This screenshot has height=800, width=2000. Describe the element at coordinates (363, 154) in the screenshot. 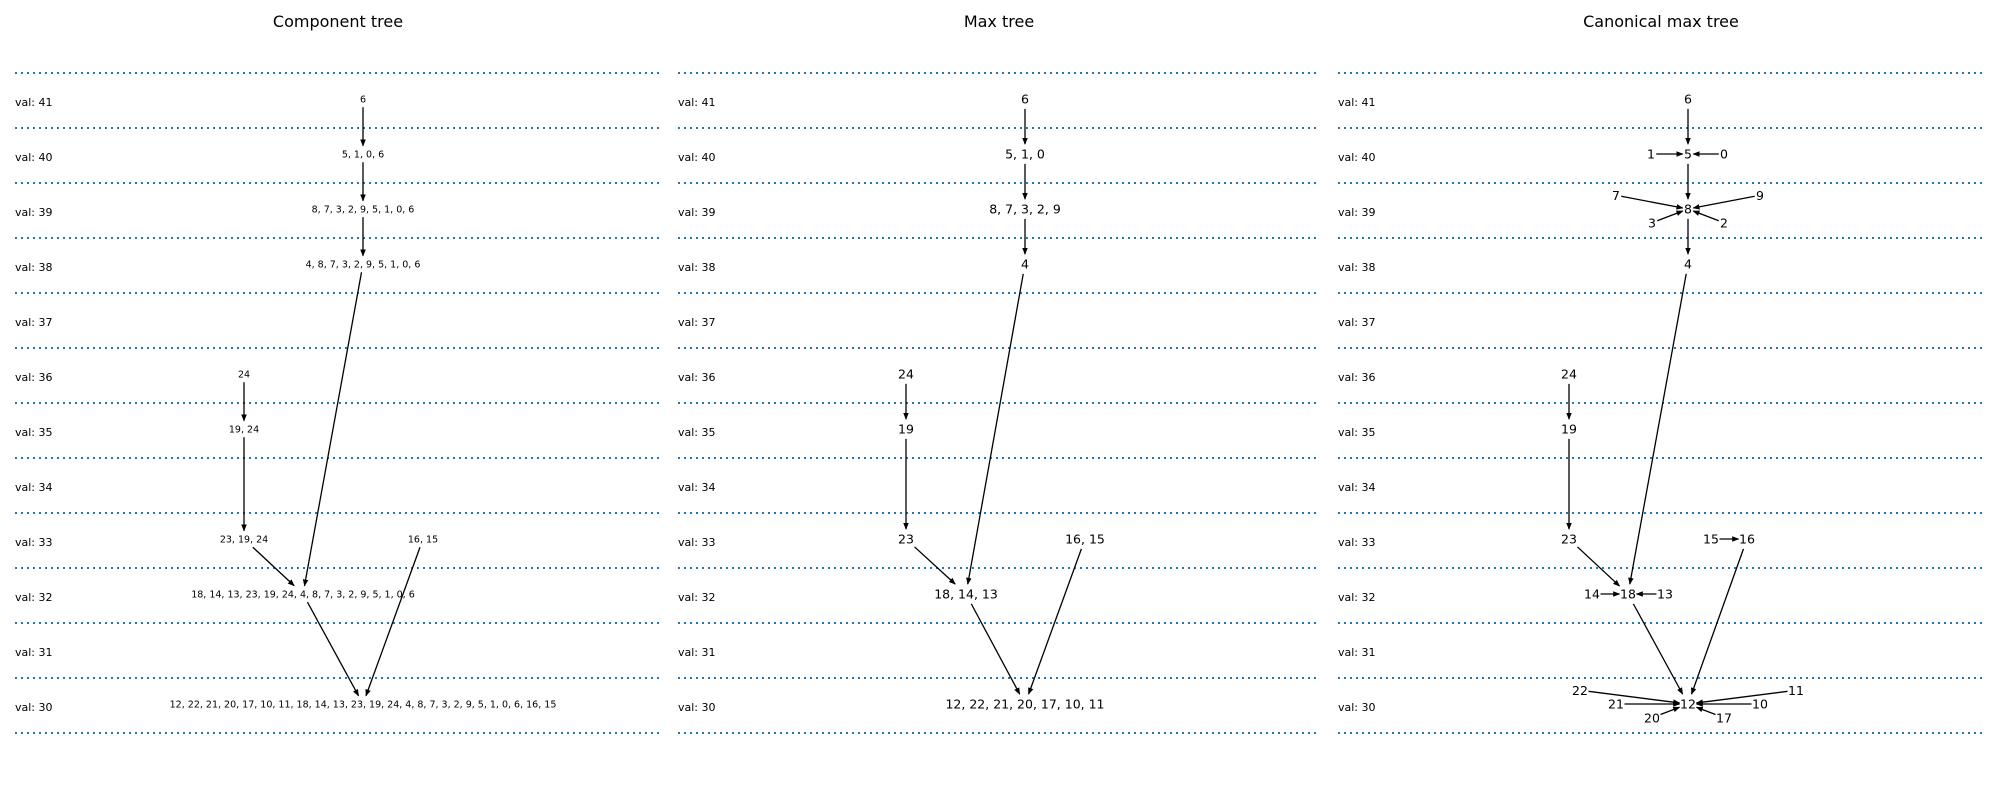

I see `node-label: 5, 1, 0, 6` at that location.